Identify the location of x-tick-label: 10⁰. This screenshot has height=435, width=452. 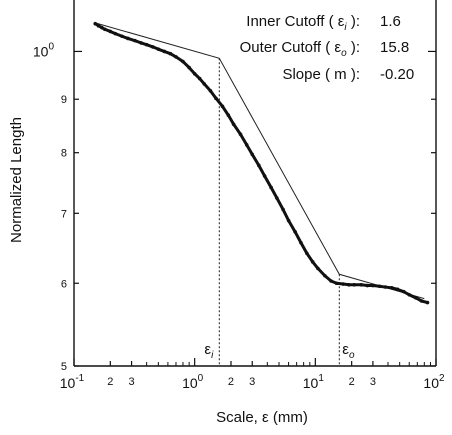
(193, 382).